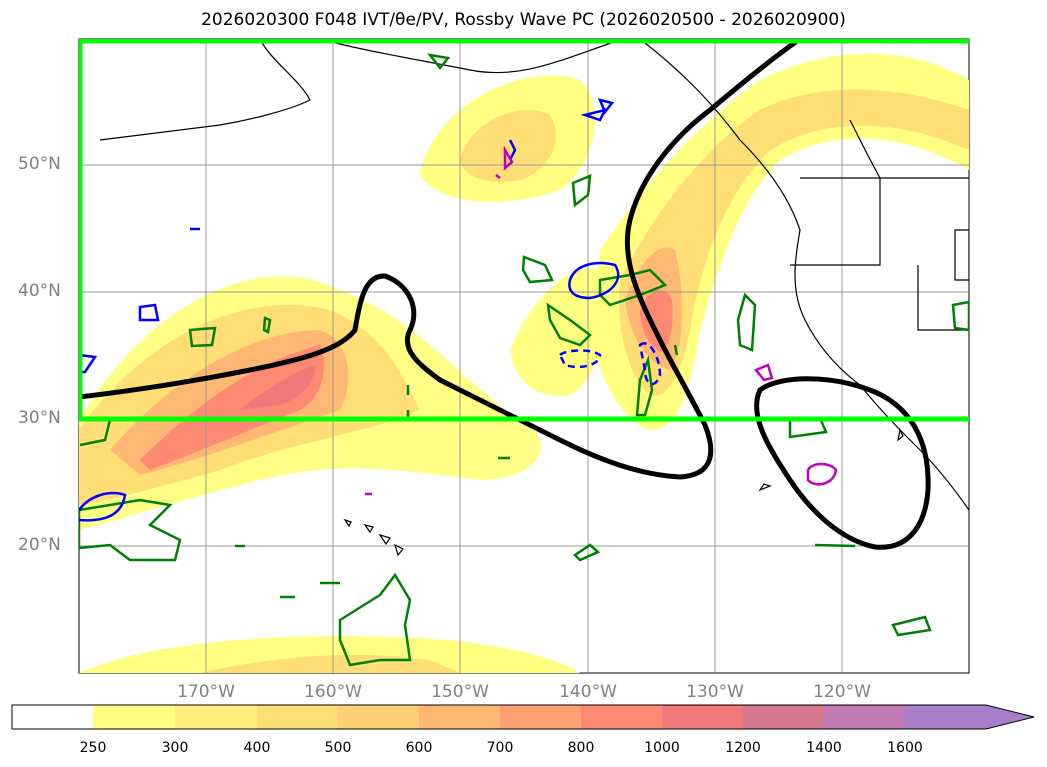  Describe the element at coordinates (39, 164) in the screenshot. I see `lat-label-50n: 50°N` at that location.